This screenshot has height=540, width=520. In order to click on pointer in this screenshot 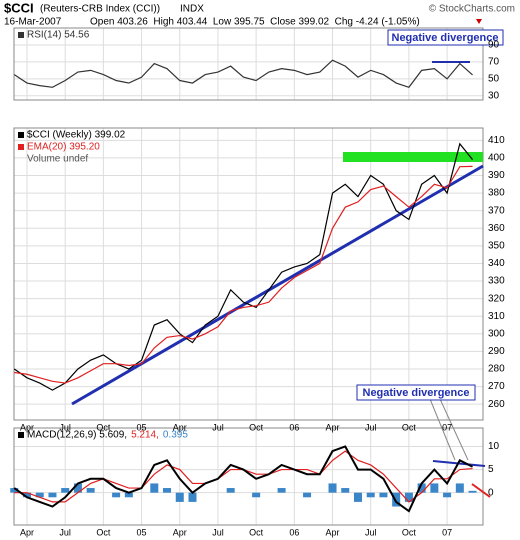, I will do `click(442, 429)`.